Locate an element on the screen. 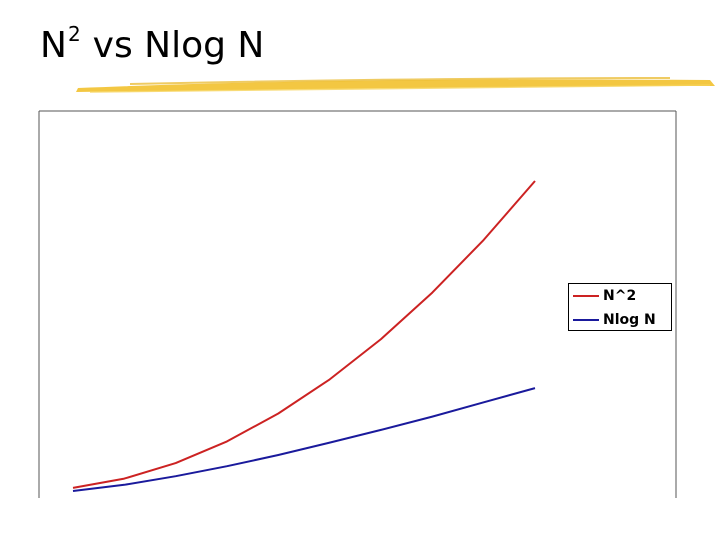 This screenshot has width=720, height=540. slide-title: N2 vs Nlog N is located at coordinates (152, 44).